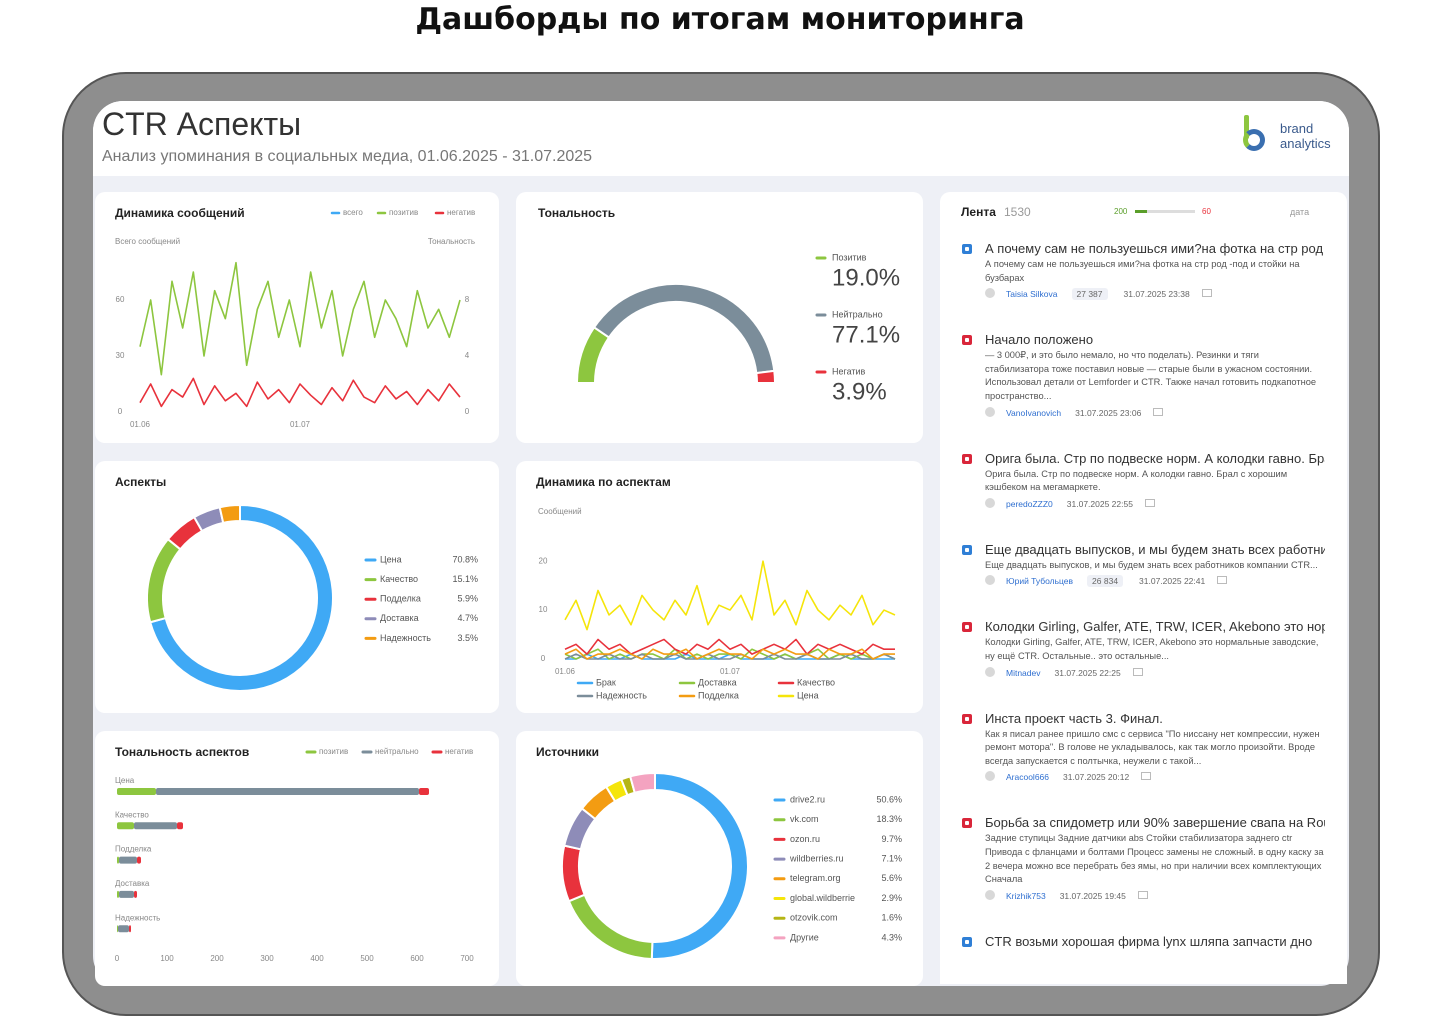 The image size is (1440, 1016). Describe the element at coordinates (133, 849) in the screenshot. I see `category-label: Подделка` at that location.